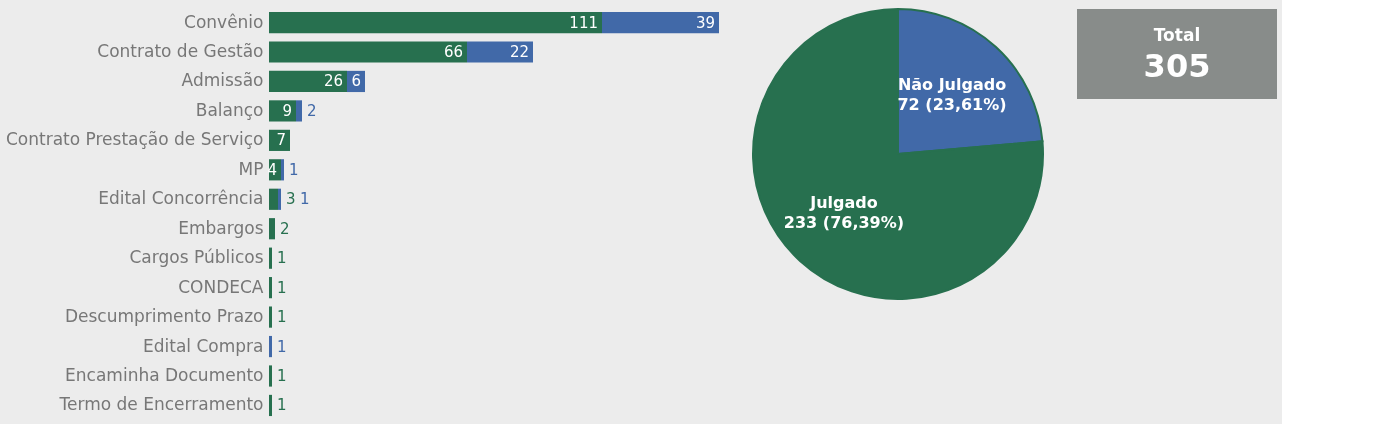 This screenshot has height=448, width=1399. I want to click on data-label: 9, so click(287, 110).